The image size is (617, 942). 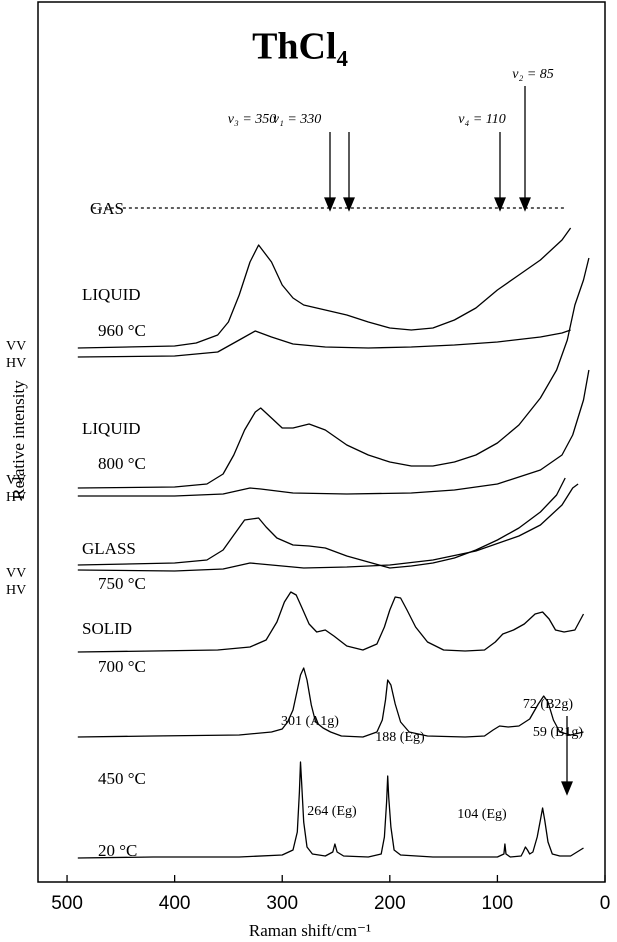 What do you see at coordinates (310, 721) in the screenshot?
I see `annotation: 301 (A1g)` at bounding box center [310, 721].